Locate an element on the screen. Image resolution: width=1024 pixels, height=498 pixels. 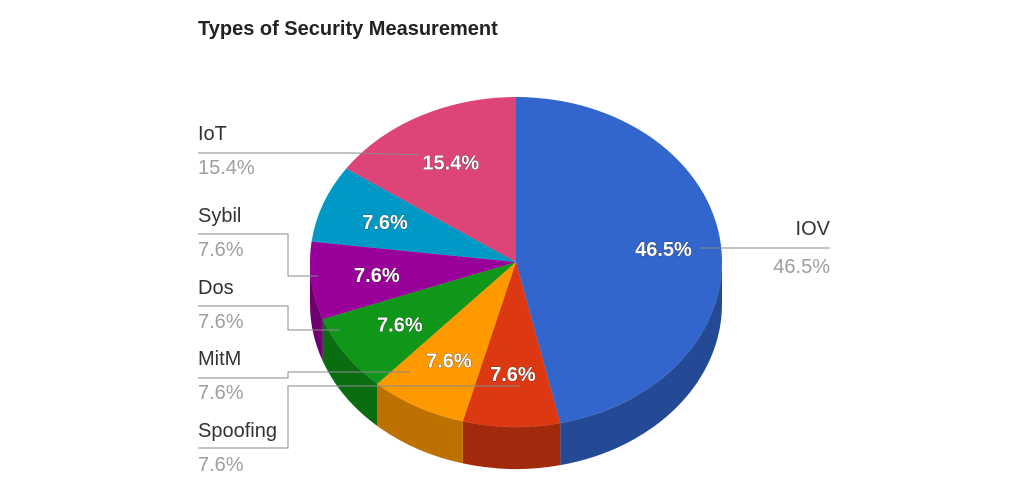
slice-label-3: 7.6% is located at coordinates (400, 326).